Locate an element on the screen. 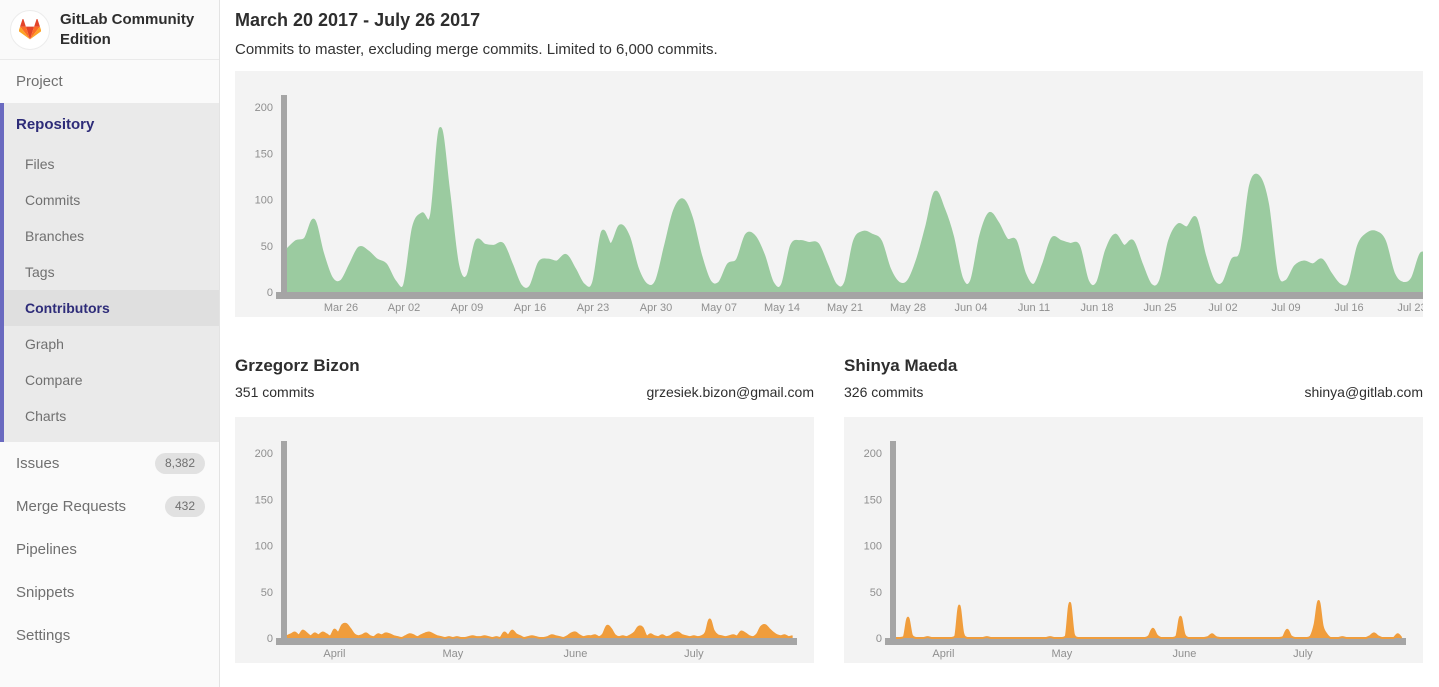 Image resolution: width=1439 pixels, height=687 pixels. page-title: March 20 2017 - July 26 2017 is located at coordinates (358, 20).